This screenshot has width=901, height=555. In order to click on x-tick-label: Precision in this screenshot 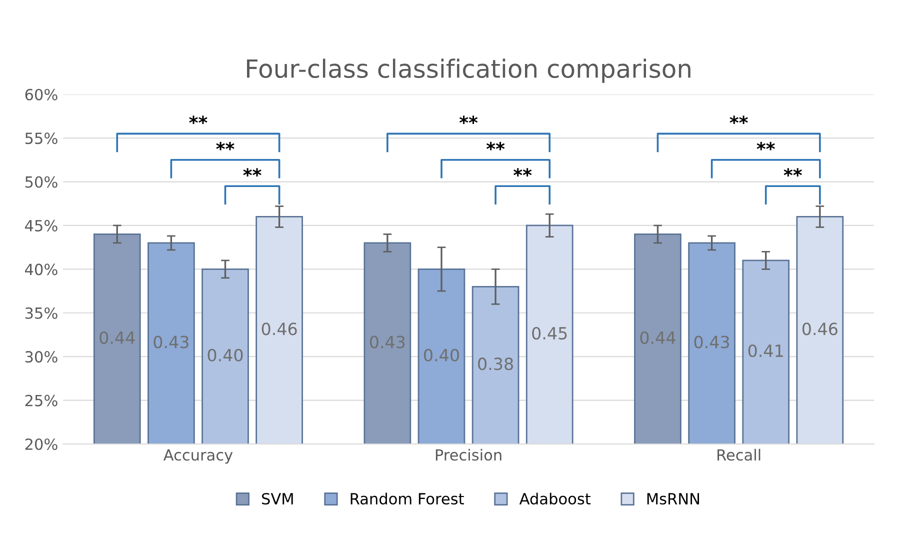, I will do `click(469, 454)`.